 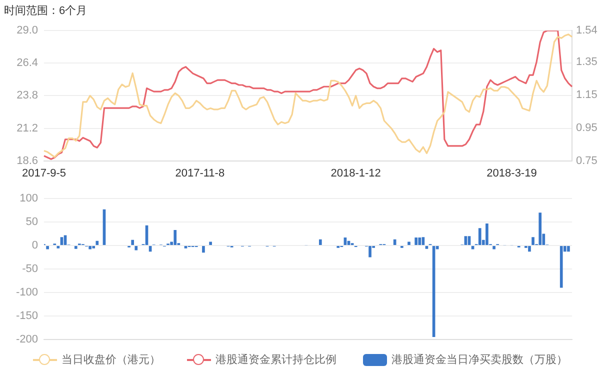 What do you see at coordinates (30, 269) in the screenshot?
I see `y-tick-label: -50` at bounding box center [30, 269].